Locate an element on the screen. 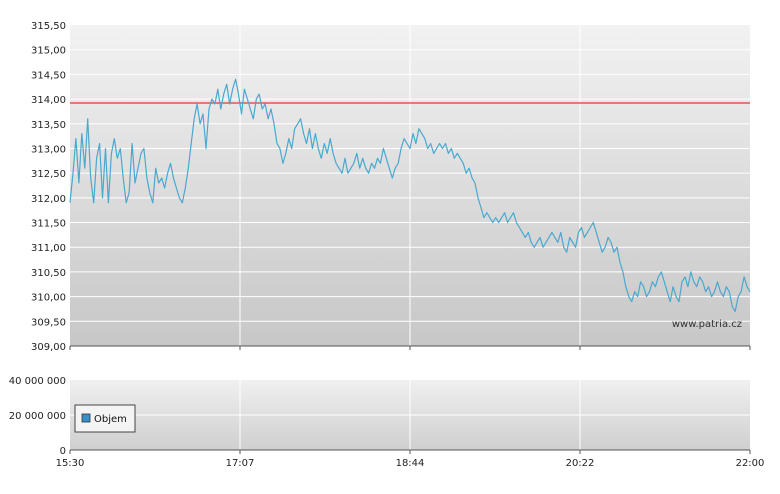  x-tick-label: 17:07 is located at coordinates (240, 463).